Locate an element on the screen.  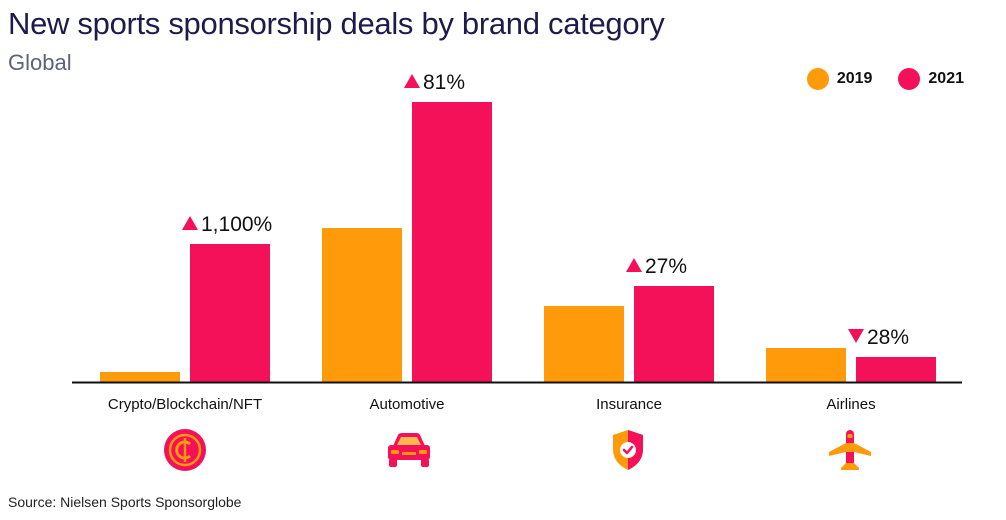
change-value-1: 81% is located at coordinates (444, 82).